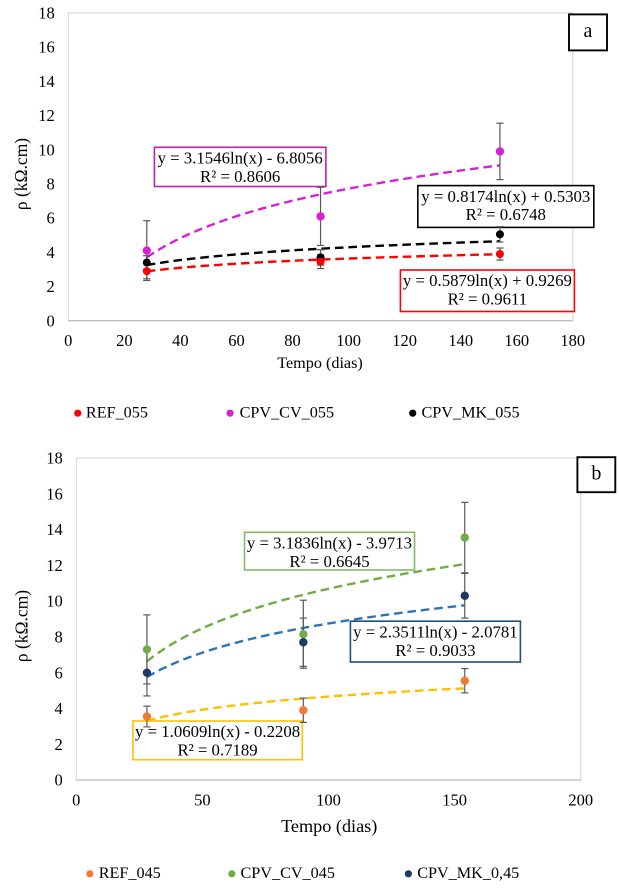 The height and width of the screenshot is (895, 619). Describe the element at coordinates (217, 731) in the screenshot. I see `svg-text: y = 1.0609ln(x) - 0.2208` at that location.